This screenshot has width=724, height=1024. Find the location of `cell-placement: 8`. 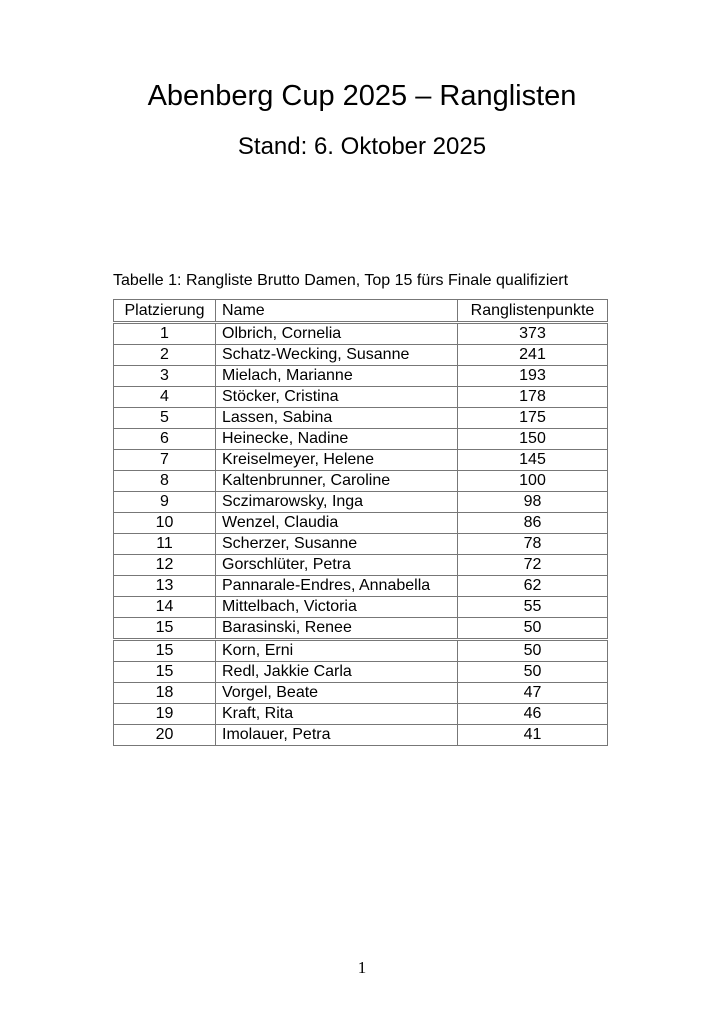

cell-placement: 8 is located at coordinates (164, 481).